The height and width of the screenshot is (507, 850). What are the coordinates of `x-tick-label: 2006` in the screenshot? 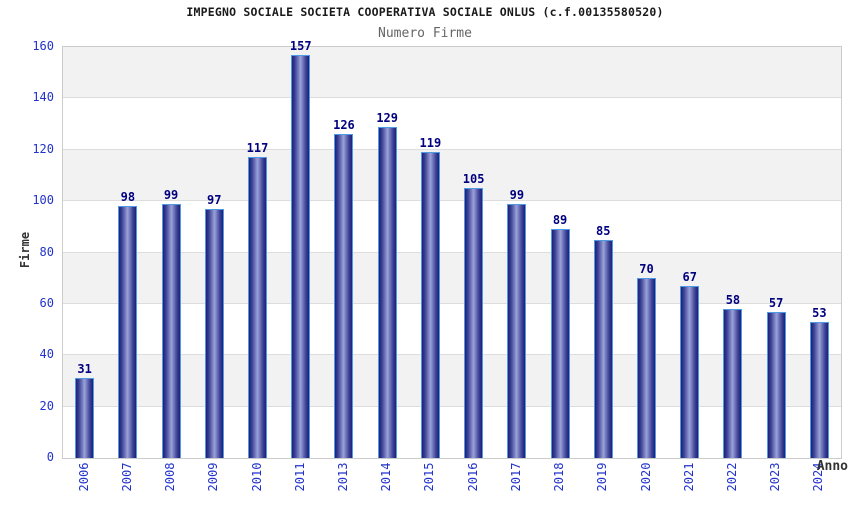 It's located at (83, 477).